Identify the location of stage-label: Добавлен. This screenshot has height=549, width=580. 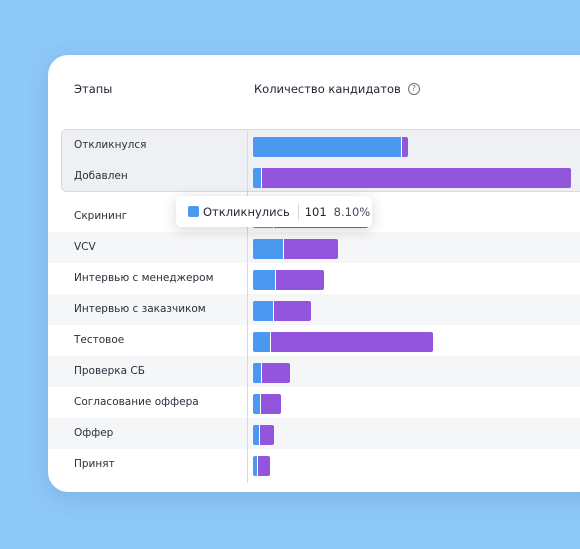
(101, 176).